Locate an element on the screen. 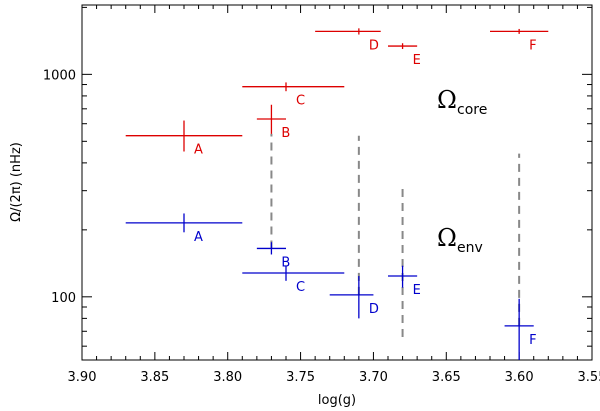  omega-subscript: env is located at coordinates (470, 248).